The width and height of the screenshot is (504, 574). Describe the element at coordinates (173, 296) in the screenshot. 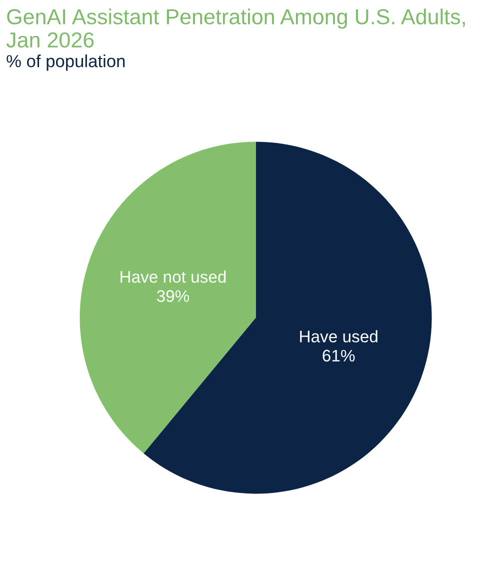

I see `data-label: 39%` at that location.